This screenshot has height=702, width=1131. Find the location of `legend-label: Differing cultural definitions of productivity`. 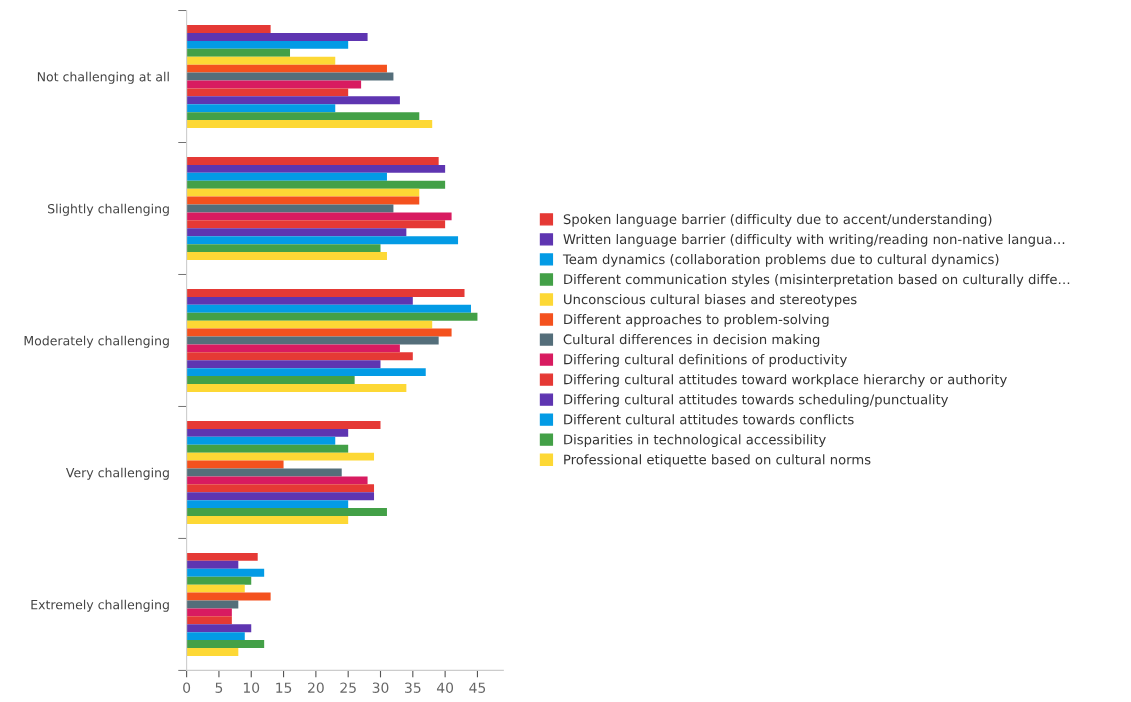

legend-label: Differing cultural definitions of productivity is located at coordinates (705, 360).